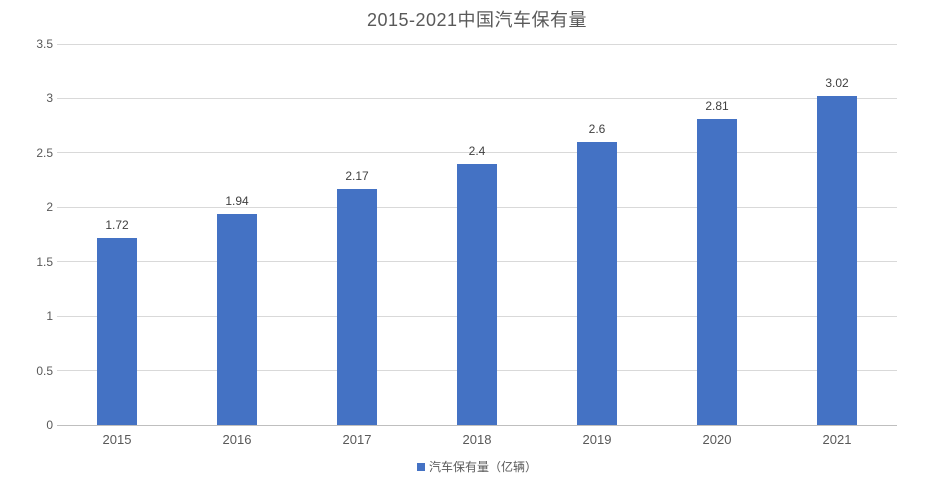 Image resolution: width=925 pixels, height=484 pixels. I want to click on y-axis-tick-label: 2.5, so click(44, 152).